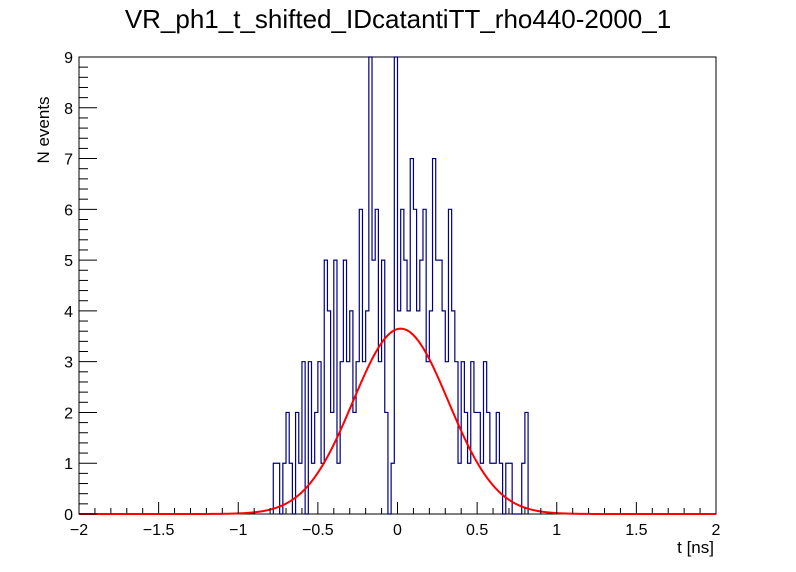 Image resolution: width=796 pixels, height=572 pixels. What do you see at coordinates (397, 530) in the screenshot?
I see `x-tick-label: 0` at bounding box center [397, 530].